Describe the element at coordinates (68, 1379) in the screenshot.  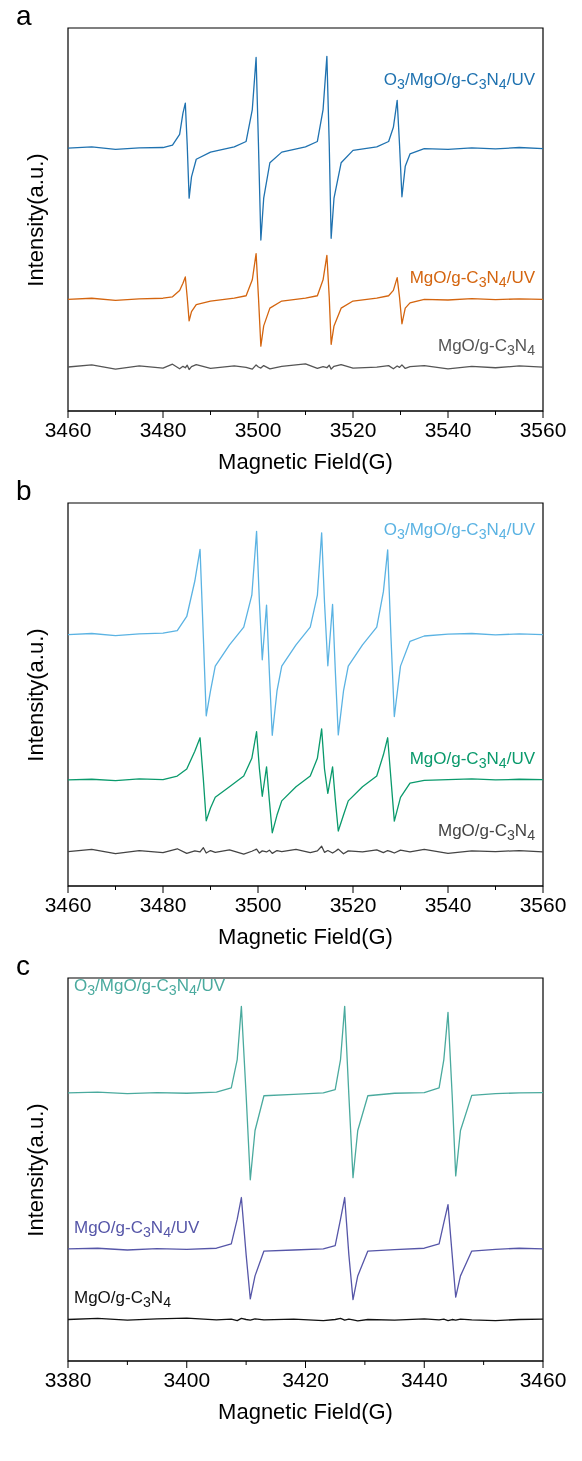
I see `x-tick-label: 3380` at that location.